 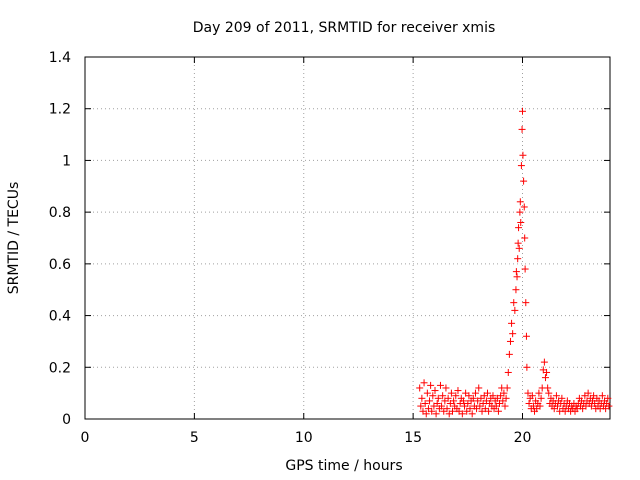 What do you see at coordinates (66, 420) in the screenshot?
I see `y-tick-label: 0` at bounding box center [66, 420].